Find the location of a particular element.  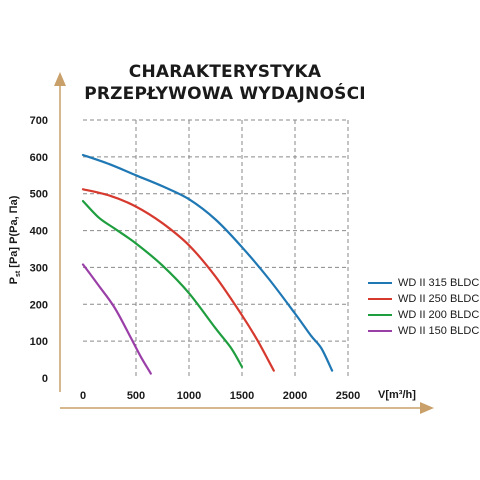

y-tick-label: 0 is located at coordinates (45, 379).